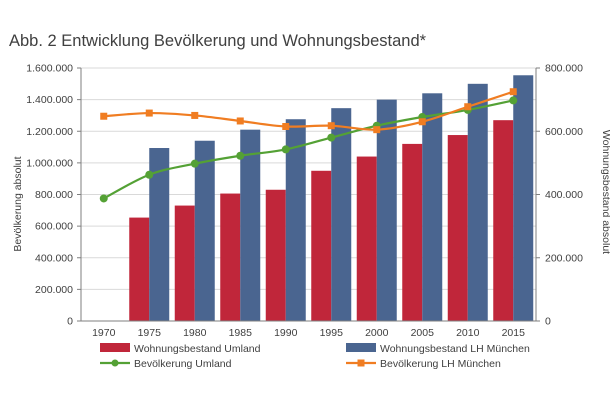 Image resolution: width=610 pixels, height=406 pixels. What do you see at coordinates (250, 225) in the screenshot?
I see `bar-1-1985` at bounding box center [250, 225].